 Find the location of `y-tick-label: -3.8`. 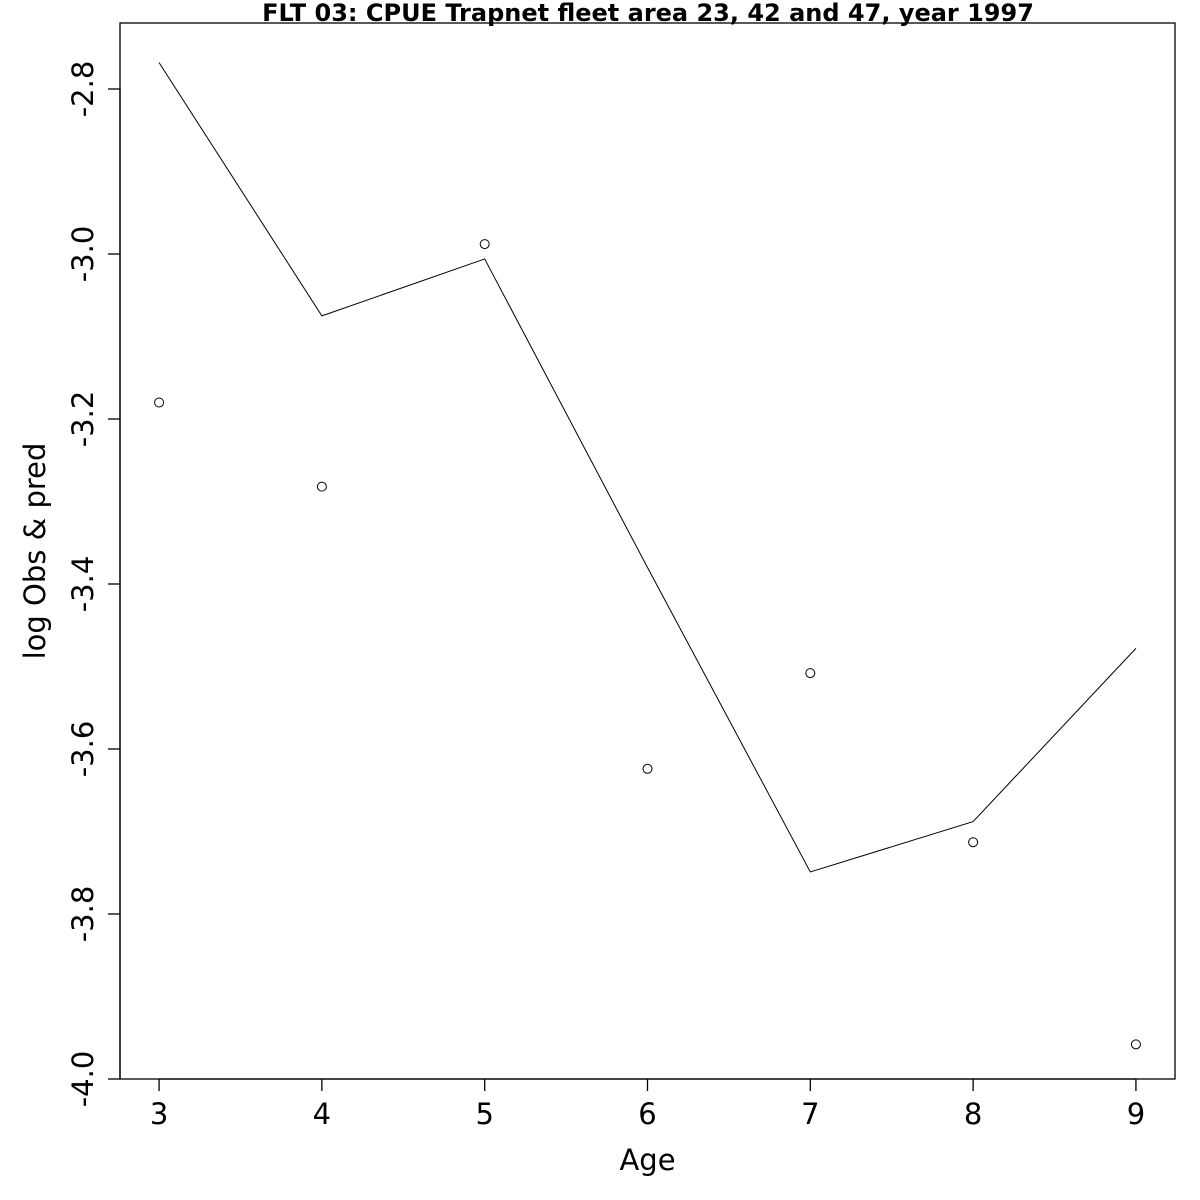

y-tick-label: -3.8 is located at coordinates (83, 914).